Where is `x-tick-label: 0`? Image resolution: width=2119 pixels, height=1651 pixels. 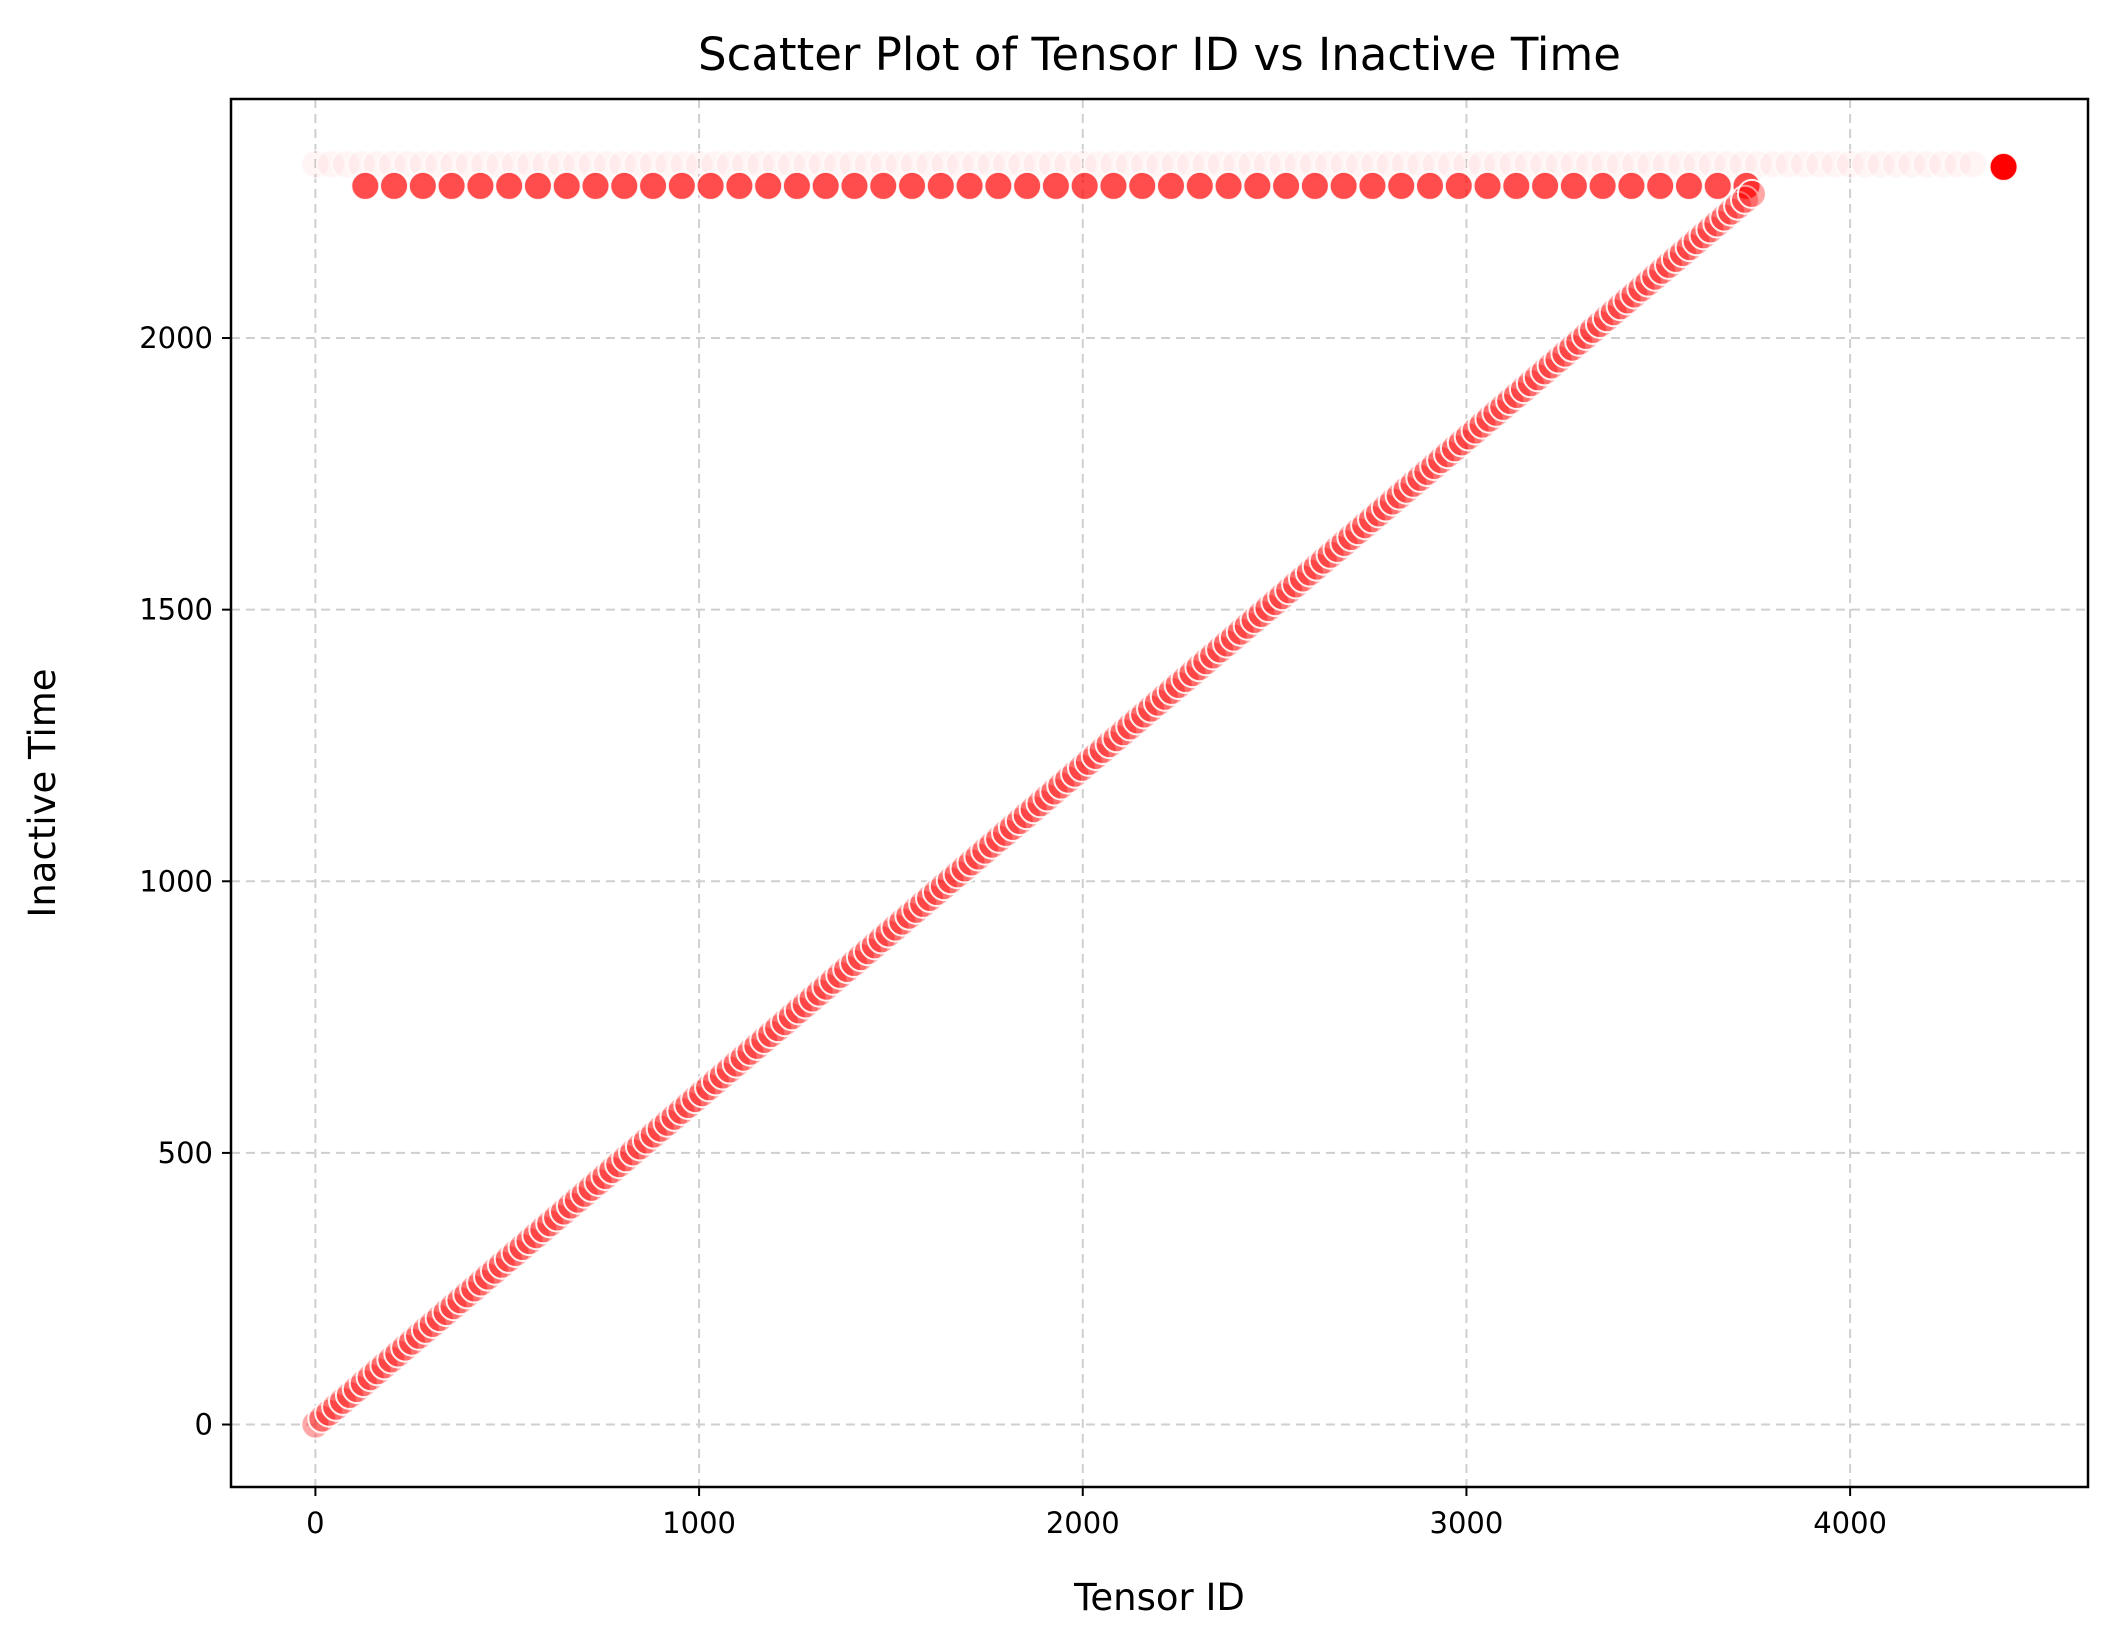
x-tick-label: 0 is located at coordinates (315, 1523).